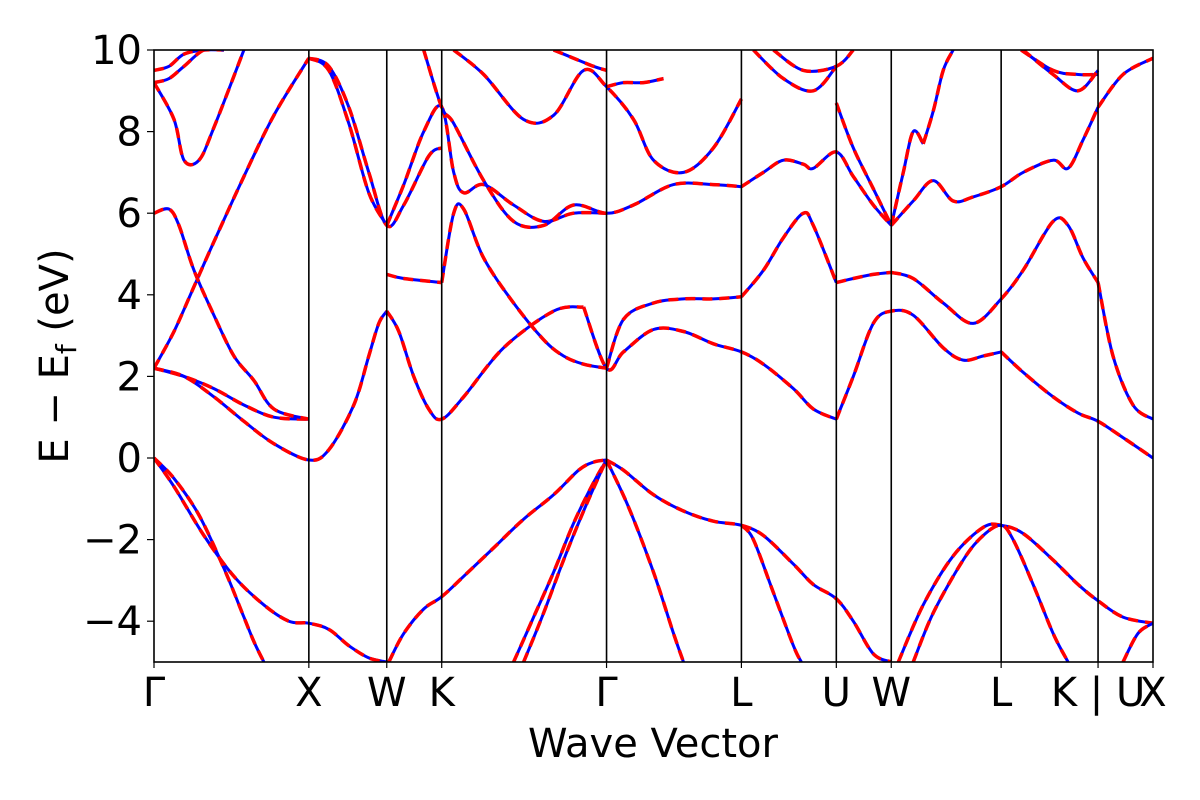 Image resolution: width=1200 pixels, height=800 pixels. What do you see at coordinates (55, 296) in the screenshot?
I see `y-axis-label-unit: (eV)` at bounding box center [55, 296].